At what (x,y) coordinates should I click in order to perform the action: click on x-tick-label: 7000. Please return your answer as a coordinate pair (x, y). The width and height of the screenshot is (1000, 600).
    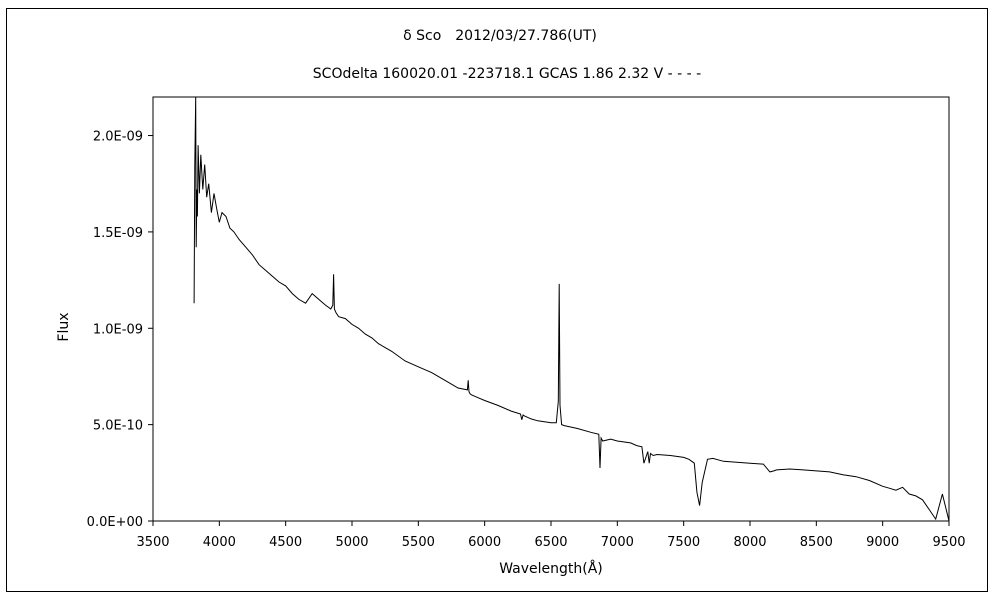
    Looking at the image, I should click on (617, 542).